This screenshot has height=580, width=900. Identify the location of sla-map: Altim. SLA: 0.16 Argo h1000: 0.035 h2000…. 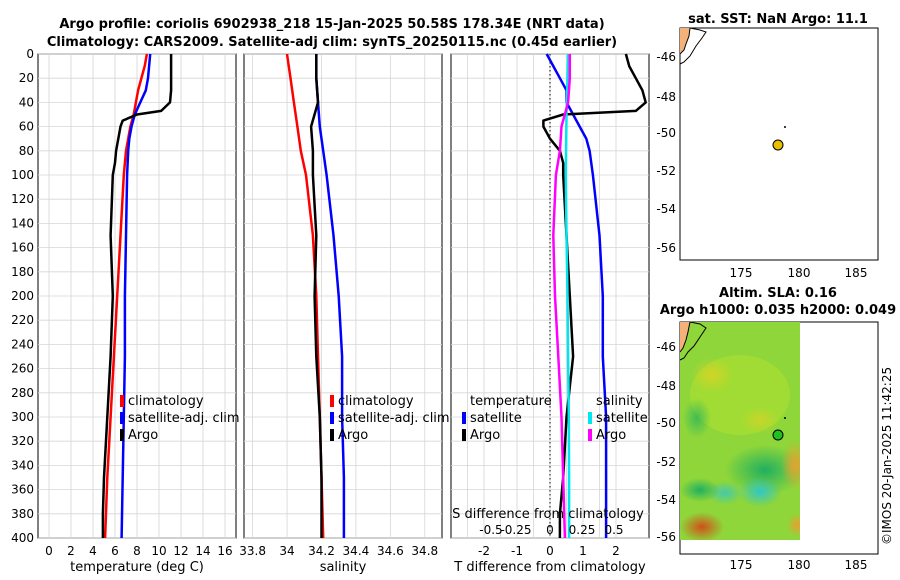
(776, 429).